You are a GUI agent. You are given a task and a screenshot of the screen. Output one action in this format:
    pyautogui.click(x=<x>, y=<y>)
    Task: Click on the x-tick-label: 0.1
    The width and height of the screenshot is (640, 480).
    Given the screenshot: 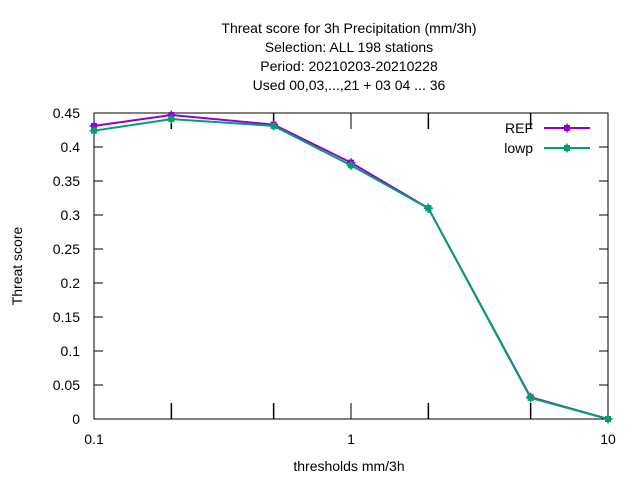 What is the action you would take?
    pyautogui.click(x=94, y=439)
    